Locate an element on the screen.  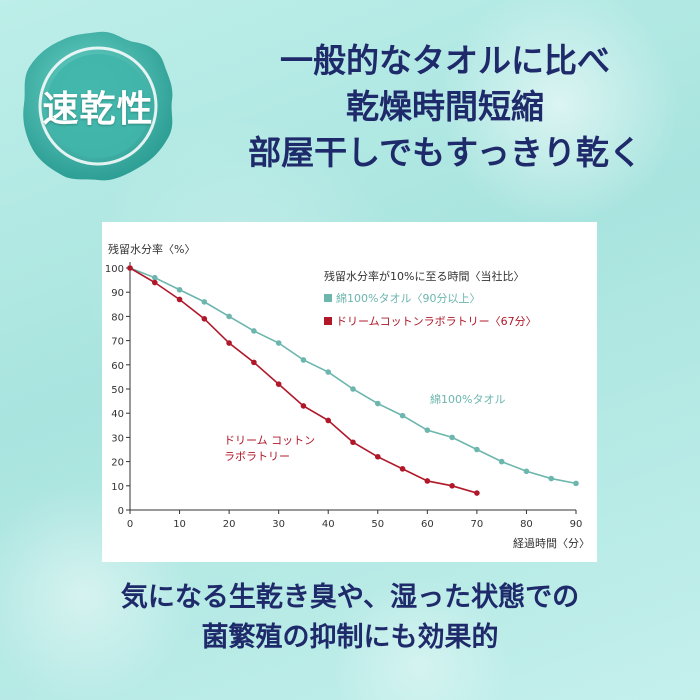
legend-swatch-laboratory is located at coordinates (328, 321).